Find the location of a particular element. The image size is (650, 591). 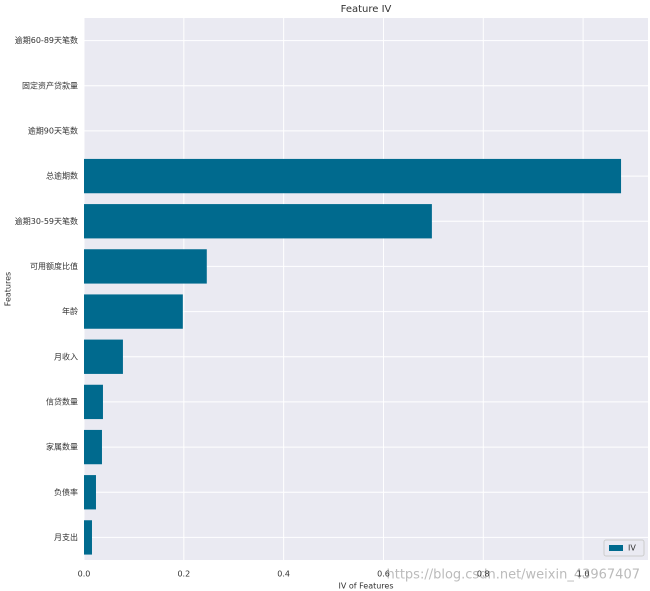

y-tick-label: 可用额度比值 is located at coordinates (54, 266).